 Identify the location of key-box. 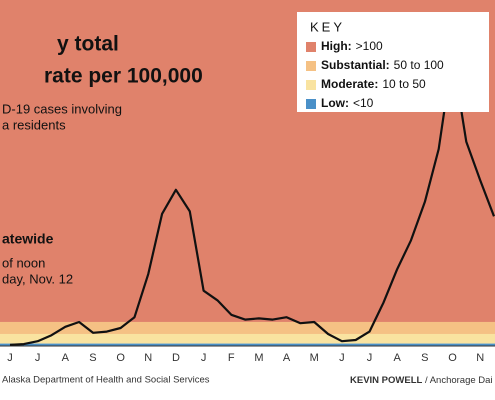
(393, 62).